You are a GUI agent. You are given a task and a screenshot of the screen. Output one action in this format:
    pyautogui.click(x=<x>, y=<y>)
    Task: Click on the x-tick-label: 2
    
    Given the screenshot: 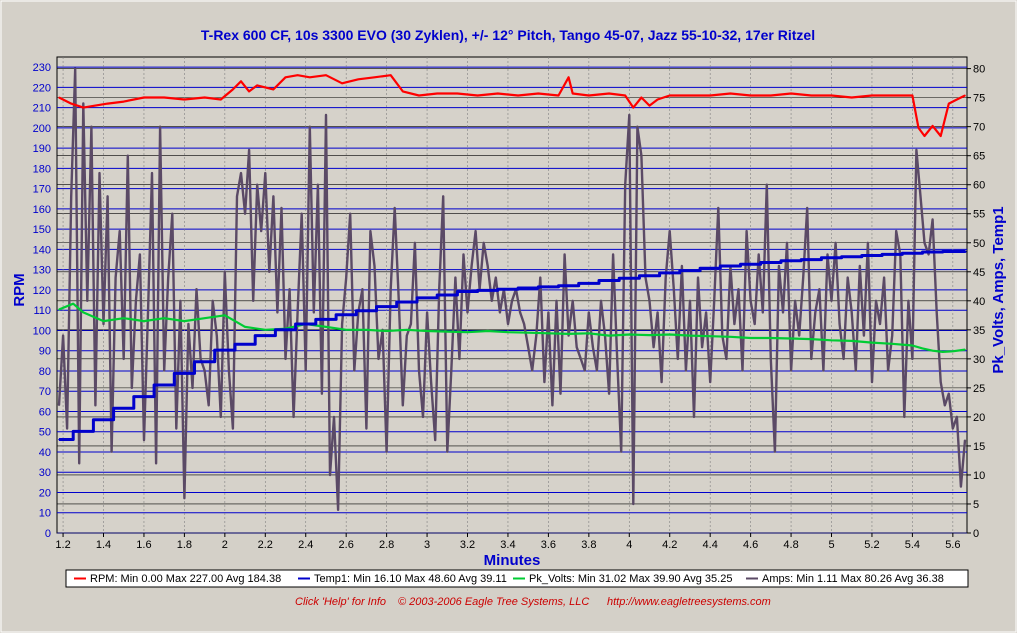 What is the action you would take?
    pyautogui.click(x=225, y=545)
    